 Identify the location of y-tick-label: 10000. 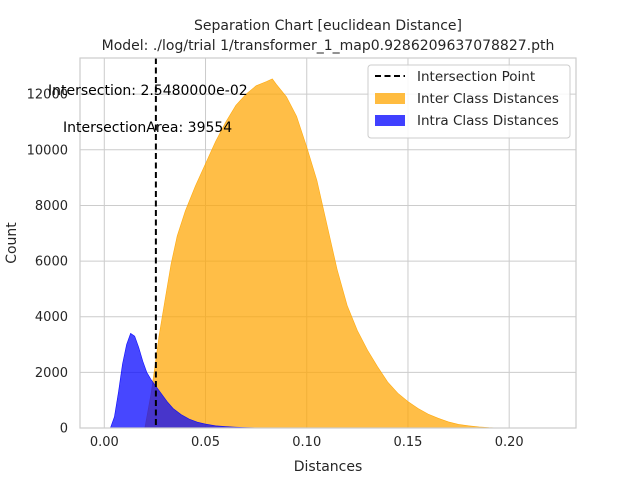
(47, 150).